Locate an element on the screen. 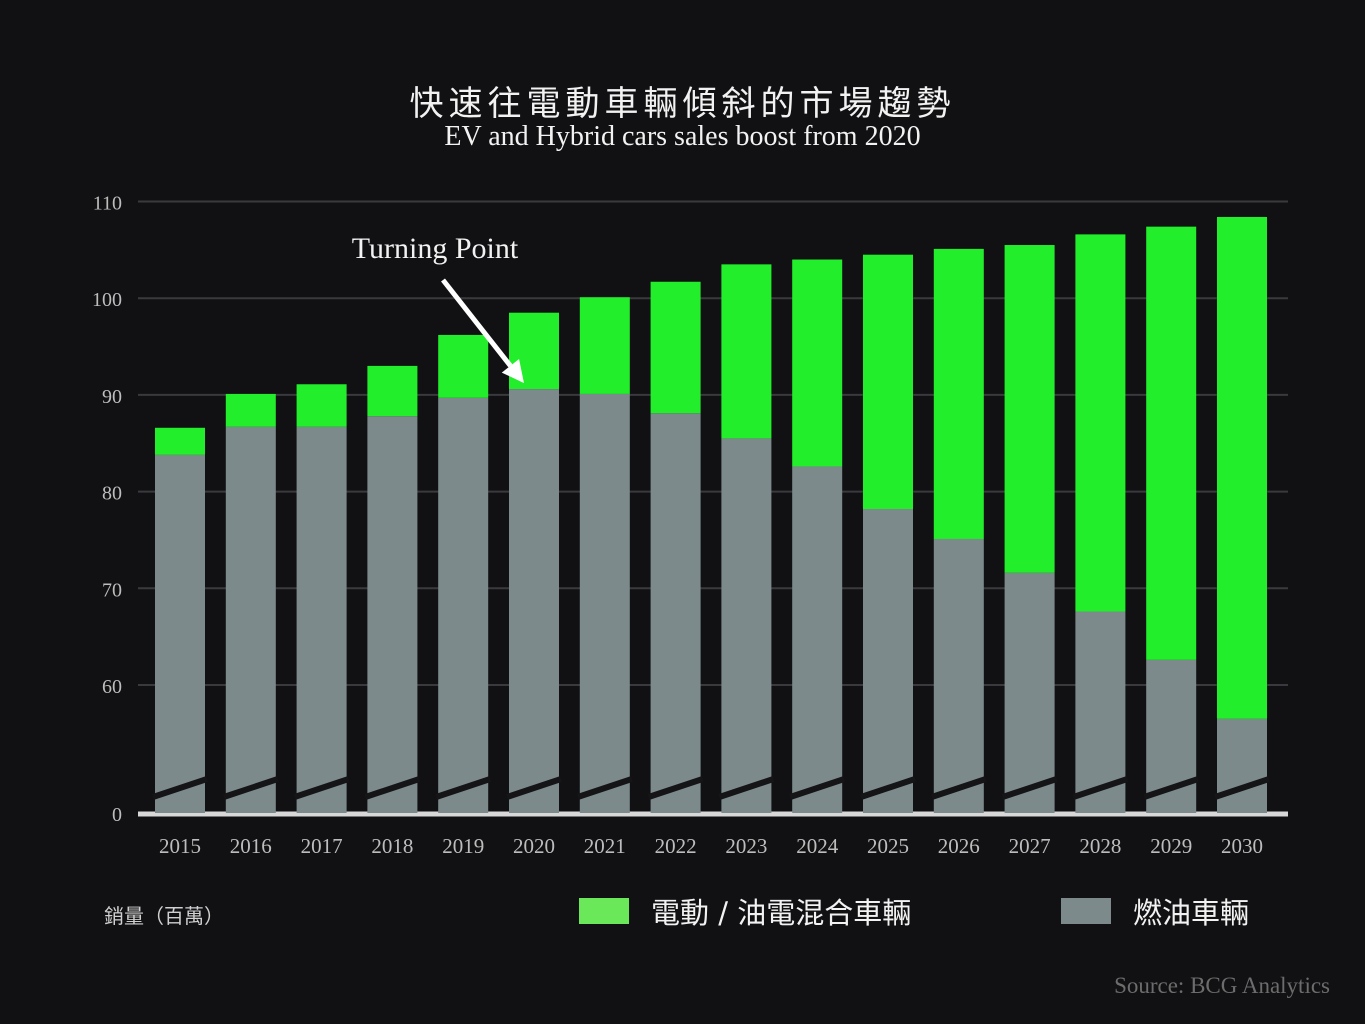 The height and width of the screenshot is (1024, 1365). source-note: Source: BCG Analytics is located at coordinates (1222, 985).